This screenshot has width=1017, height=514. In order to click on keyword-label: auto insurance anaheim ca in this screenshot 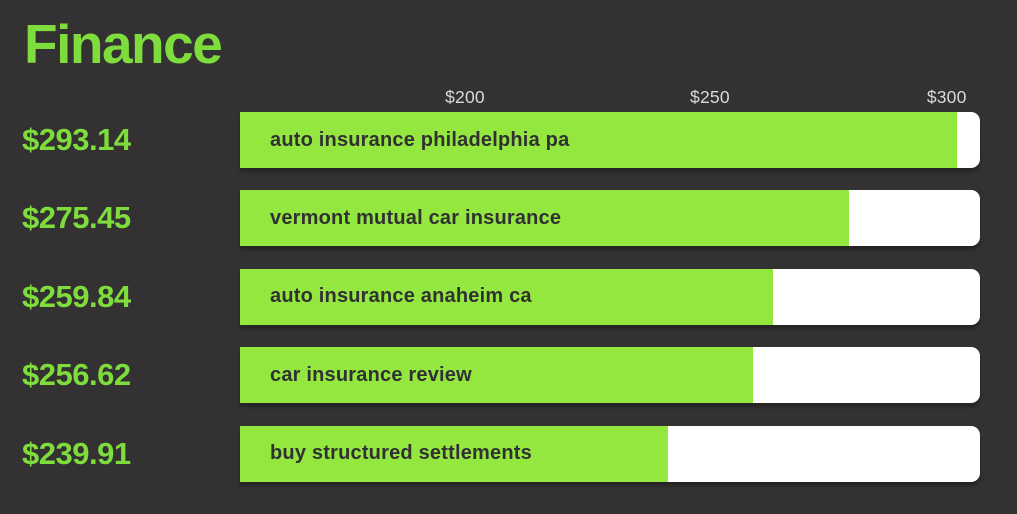, I will do `click(401, 296)`.